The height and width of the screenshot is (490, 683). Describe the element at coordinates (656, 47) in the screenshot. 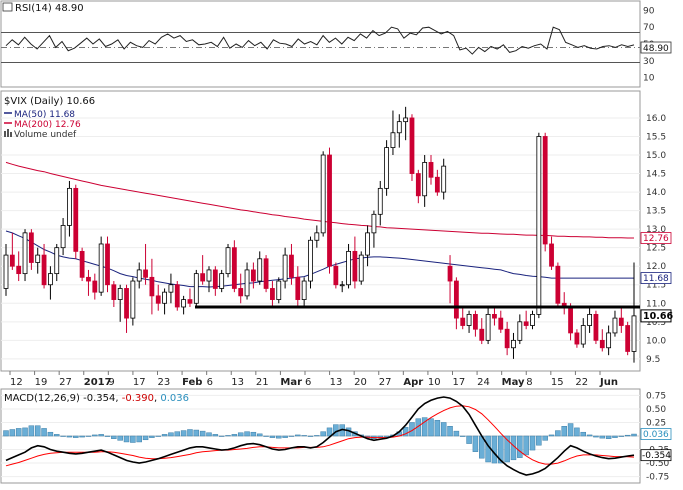

I see `rsi-value-badge: 48.90` at that location.